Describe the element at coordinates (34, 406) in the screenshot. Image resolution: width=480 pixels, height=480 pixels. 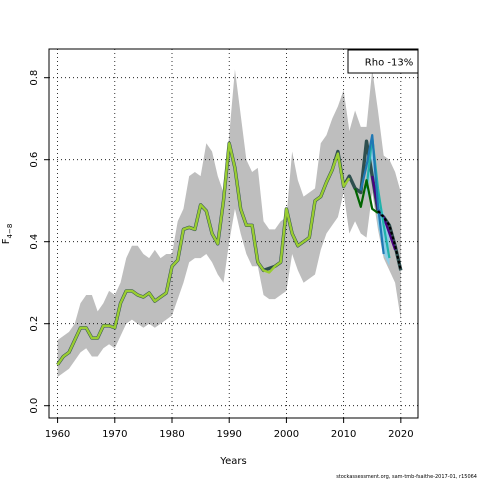
I see `y-tick-label: 0.0` at that location.